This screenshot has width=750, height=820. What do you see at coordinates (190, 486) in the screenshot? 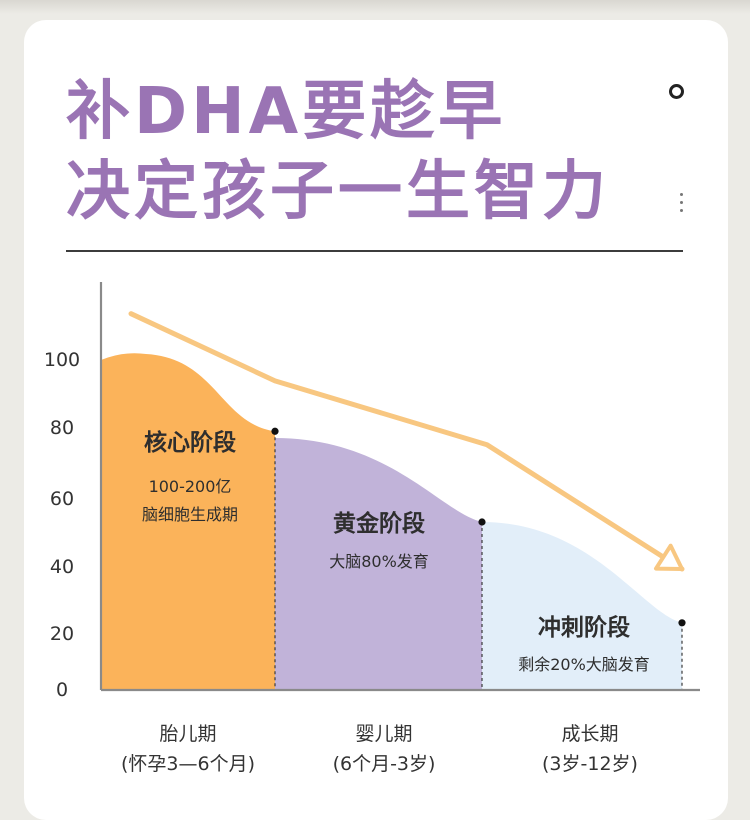
I see `stage-1-desc-1: 100-200亿` at bounding box center [190, 486].